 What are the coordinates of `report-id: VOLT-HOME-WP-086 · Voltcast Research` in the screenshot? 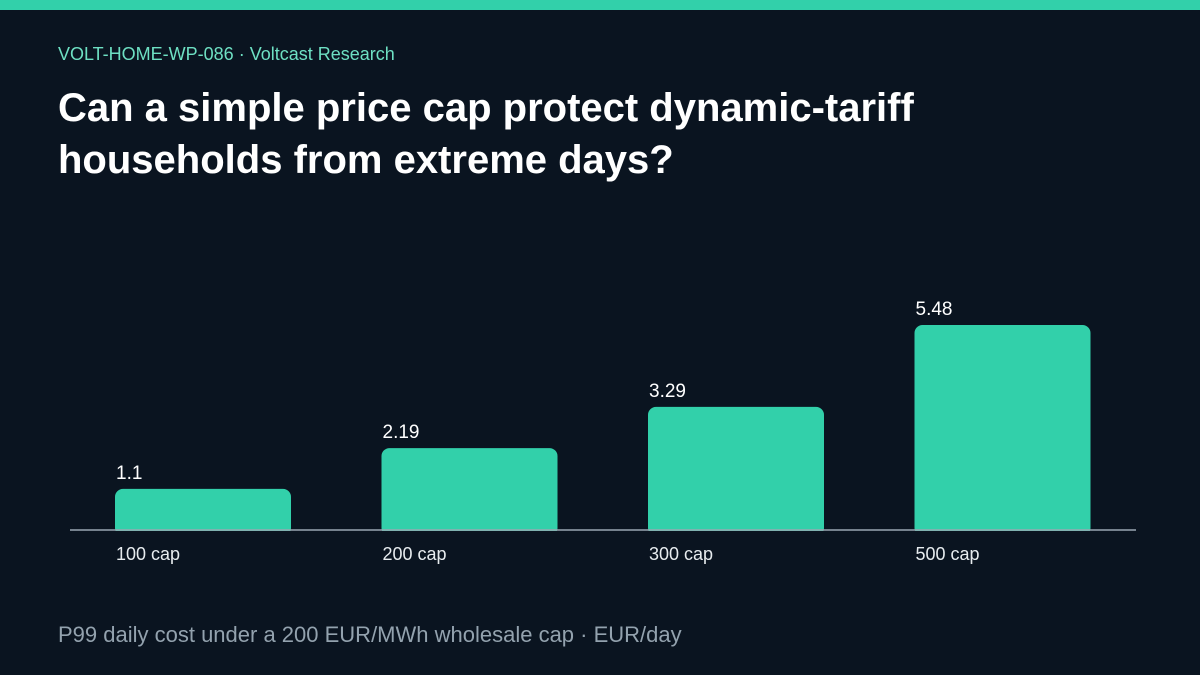 It's located at (226, 54).